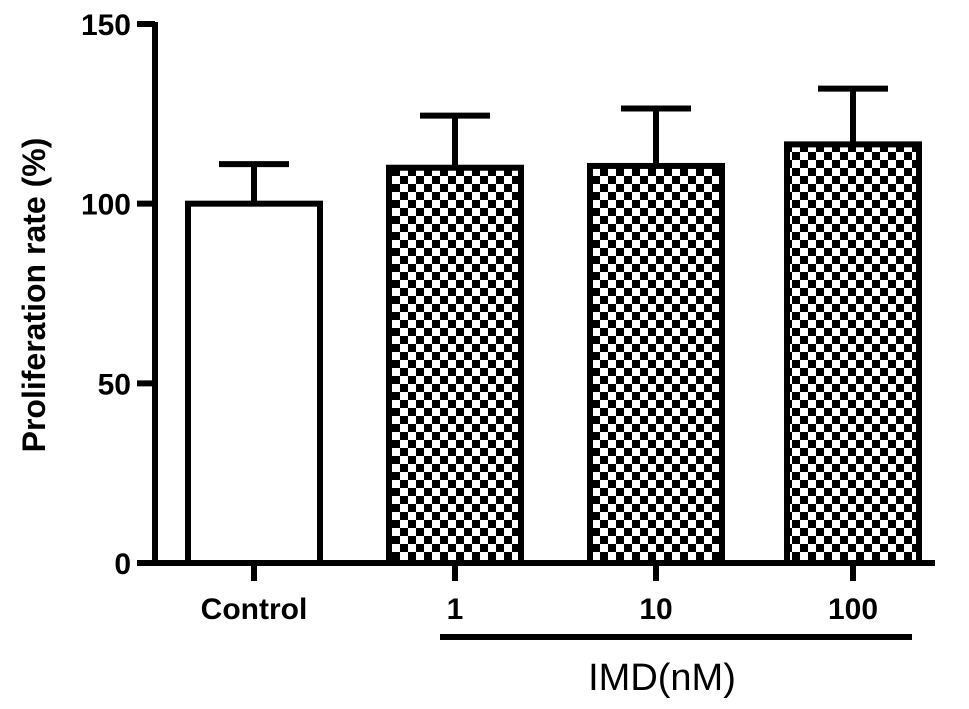 The height and width of the screenshot is (709, 969). What do you see at coordinates (106, 205) in the screenshot?
I see `y-tick-label: 100` at bounding box center [106, 205].